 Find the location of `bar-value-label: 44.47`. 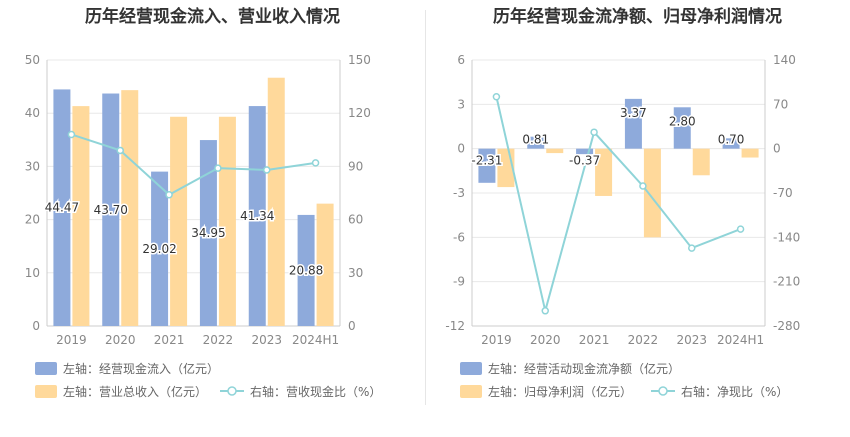

bar-value-label: 44.47 is located at coordinates (62, 208).